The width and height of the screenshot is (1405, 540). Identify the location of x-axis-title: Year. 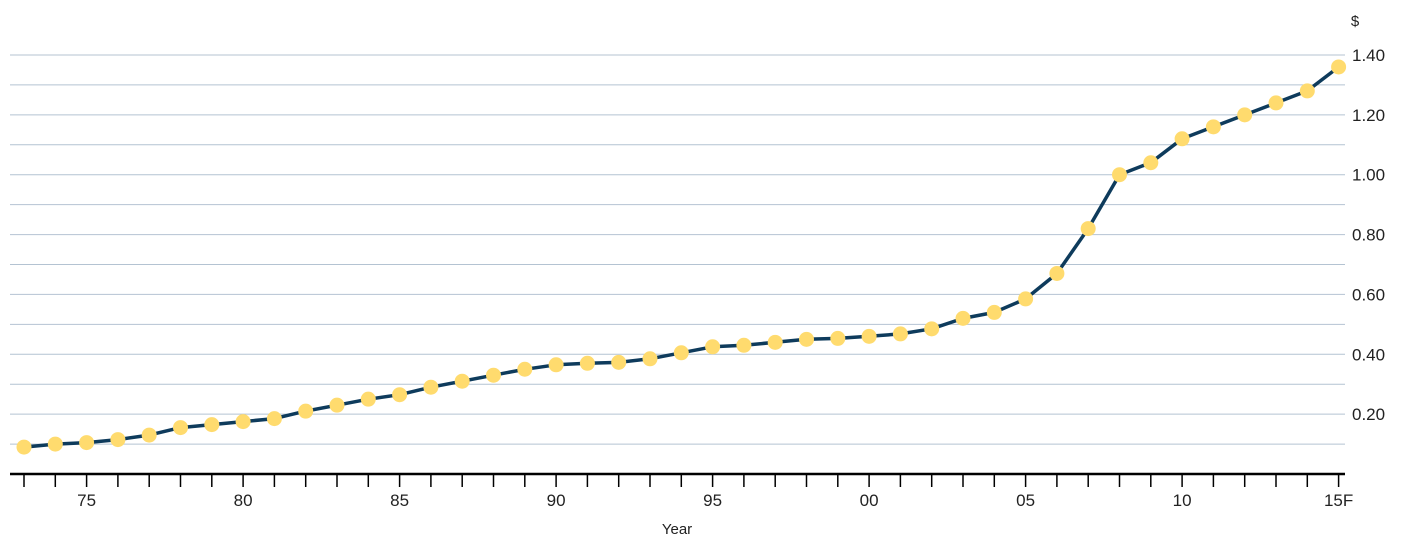
(677, 529).